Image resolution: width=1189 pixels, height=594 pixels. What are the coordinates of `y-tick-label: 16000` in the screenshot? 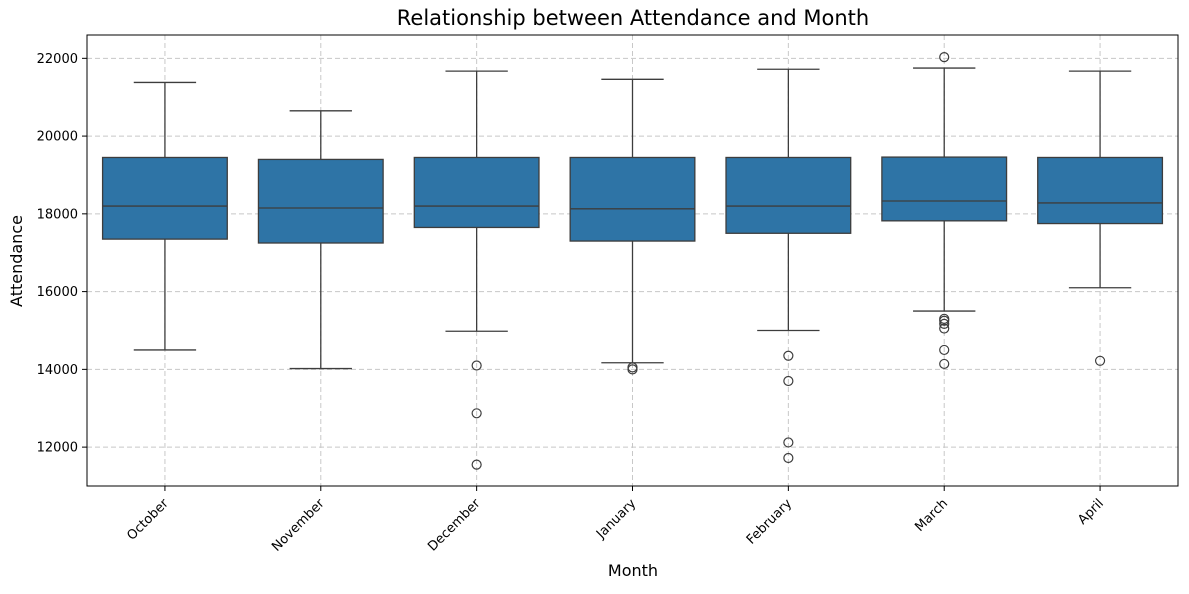 It's located at (57, 292).